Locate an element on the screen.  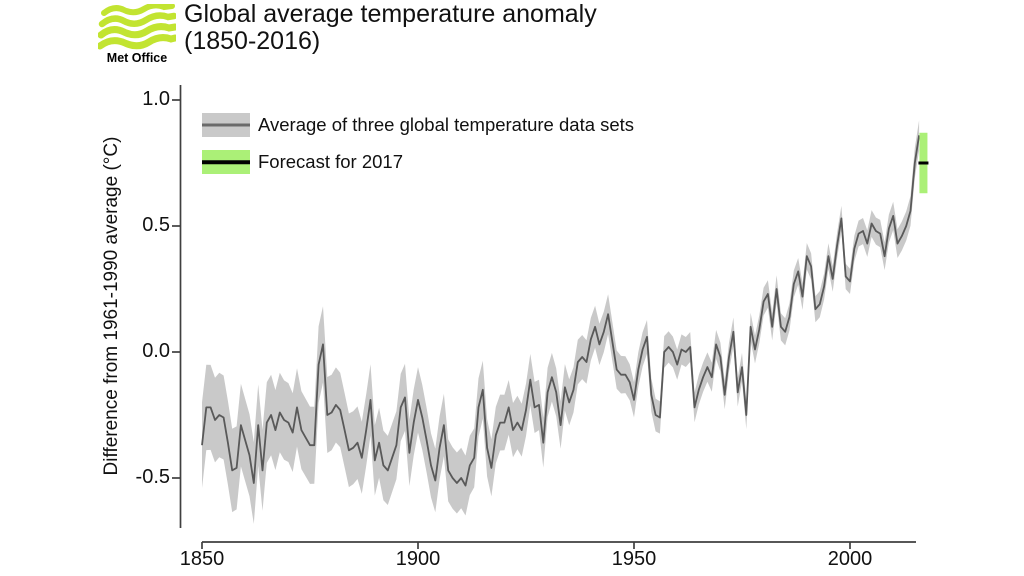
legend-label-forecast: Forecast for 2017 is located at coordinates (330, 161).